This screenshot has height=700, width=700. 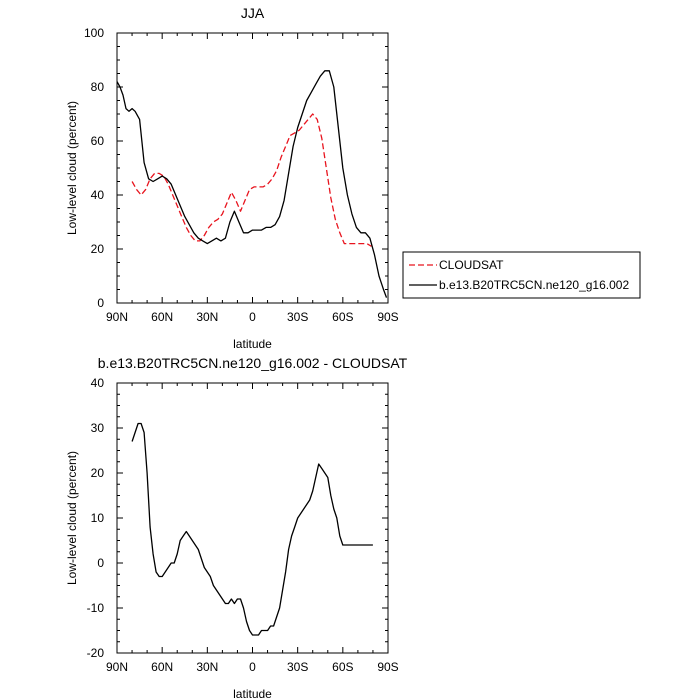 I want to click on legend-entry: CLOUDSAT, so click(x=471, y=265).